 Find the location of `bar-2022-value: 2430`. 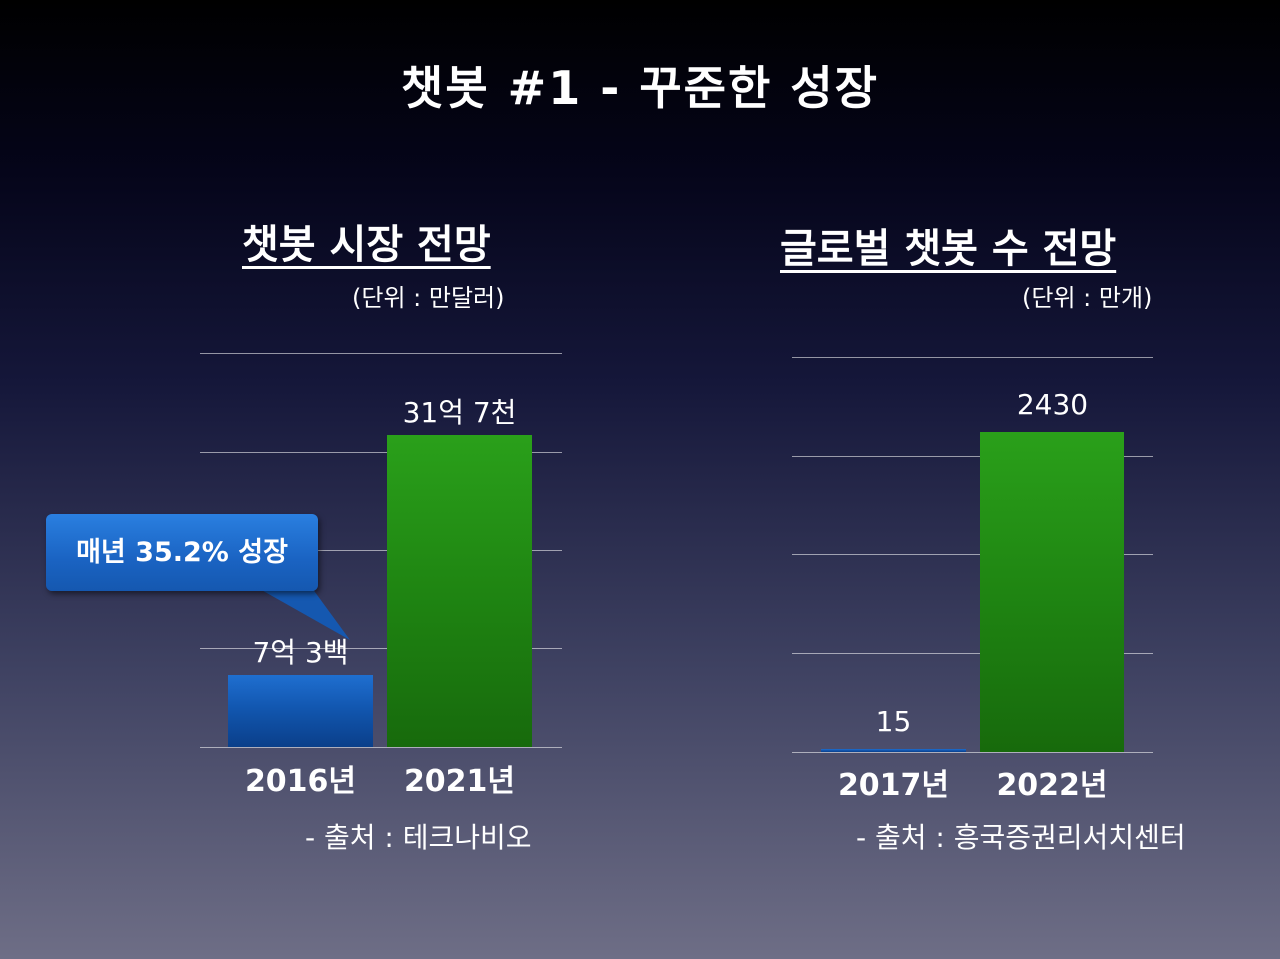

bar-2022-value: 2430 is located at coordinates (1052, 405).